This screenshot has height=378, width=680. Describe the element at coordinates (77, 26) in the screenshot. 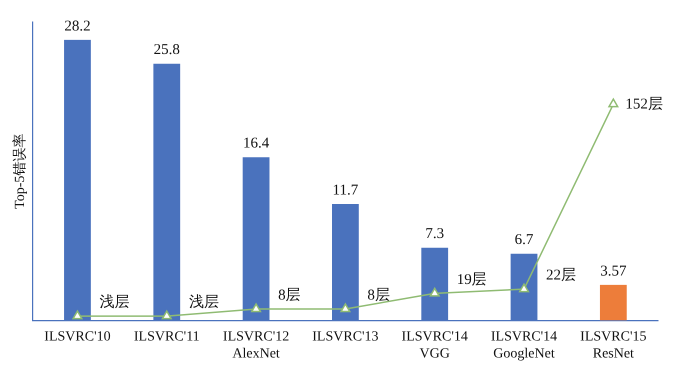

I see `data-label: 28.2` at that location.